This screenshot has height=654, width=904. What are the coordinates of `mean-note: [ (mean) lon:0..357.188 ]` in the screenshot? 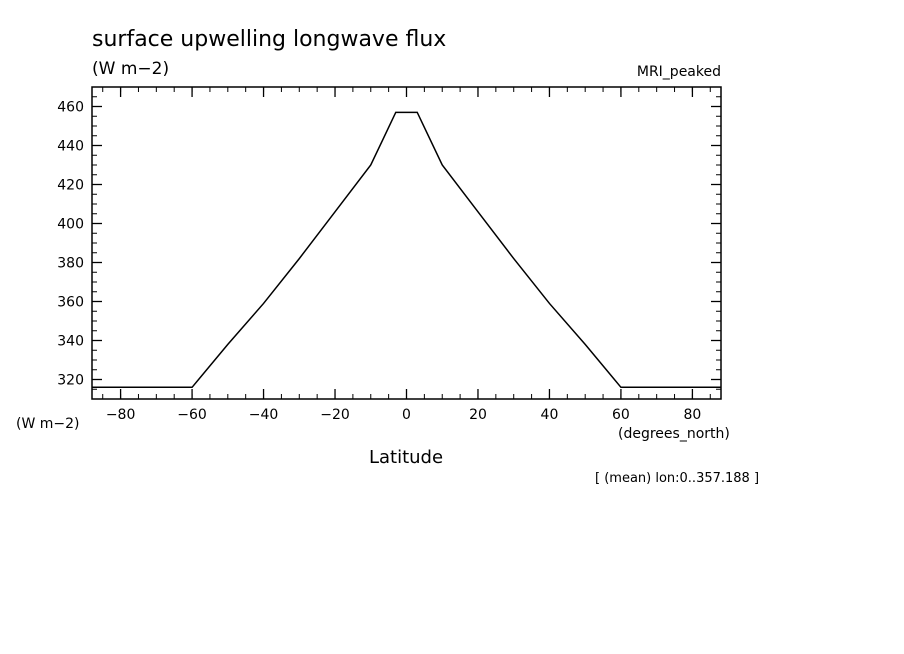 It's located at (677, 478).